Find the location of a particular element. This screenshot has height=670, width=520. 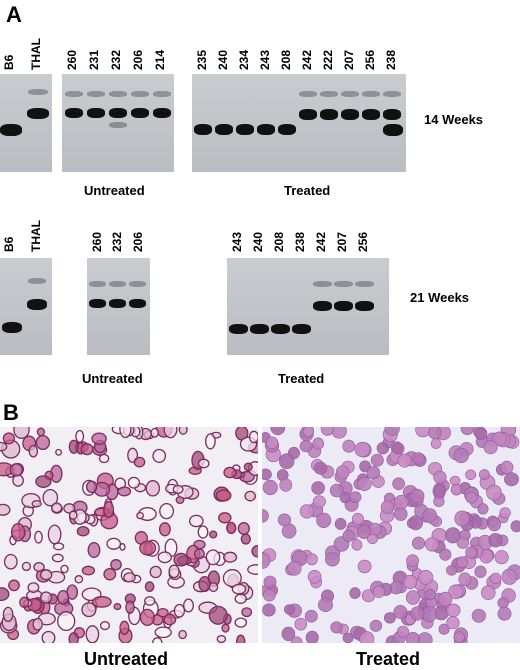

panel-b-letter: B is located at coordinates (11, 412).